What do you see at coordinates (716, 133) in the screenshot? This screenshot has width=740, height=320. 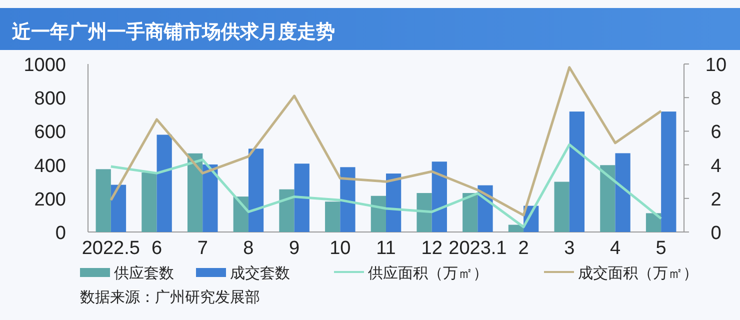 I see `y2-tick-label: 6` at bounding box center [716, 133].